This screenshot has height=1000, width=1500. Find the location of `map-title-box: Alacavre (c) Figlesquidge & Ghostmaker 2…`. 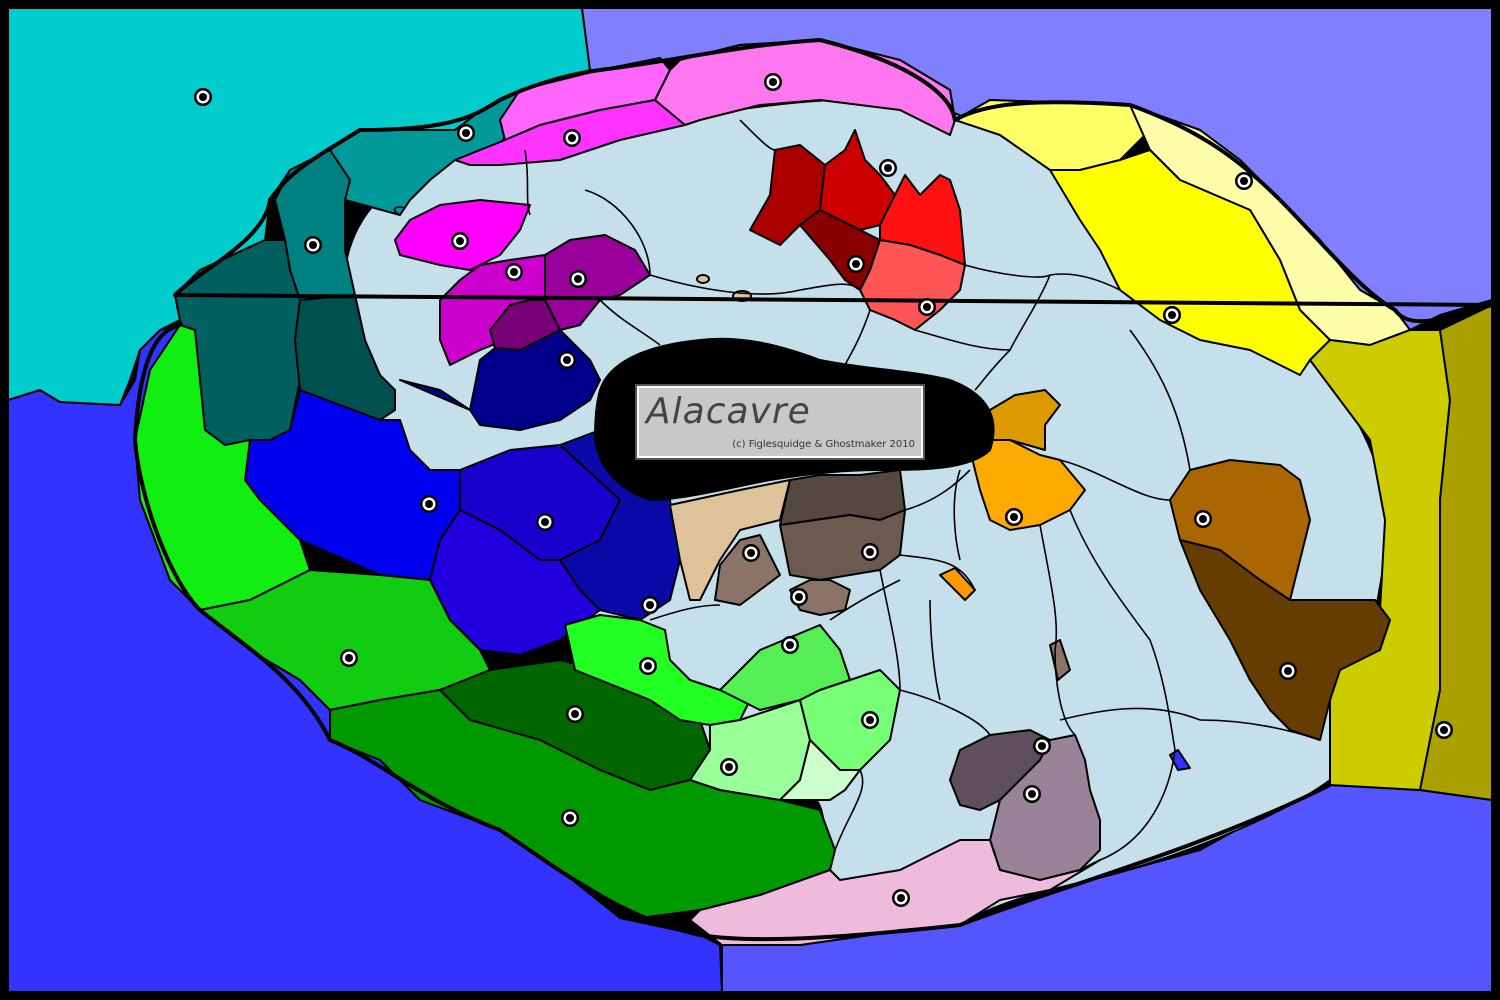

map-title-box: Alacavre (c) Figlesquidge & Ghostmaker 2… is located at coordinates (780, 422).